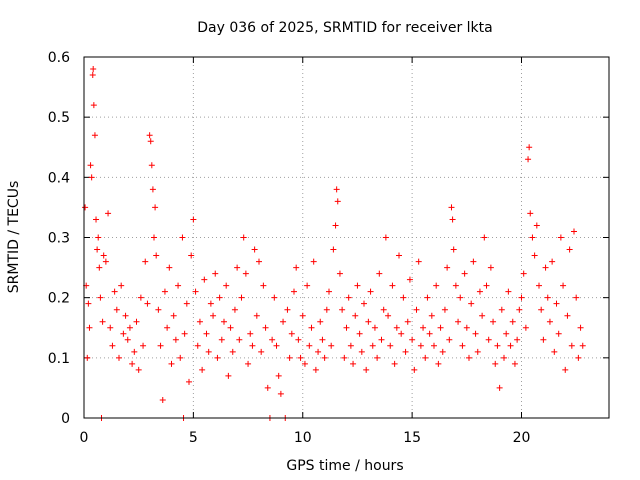  What do you see at coordinates (344, 466) in the screenshot?
I see `x-axis-label: GPS time / hours` at bounding box center [344, 466].